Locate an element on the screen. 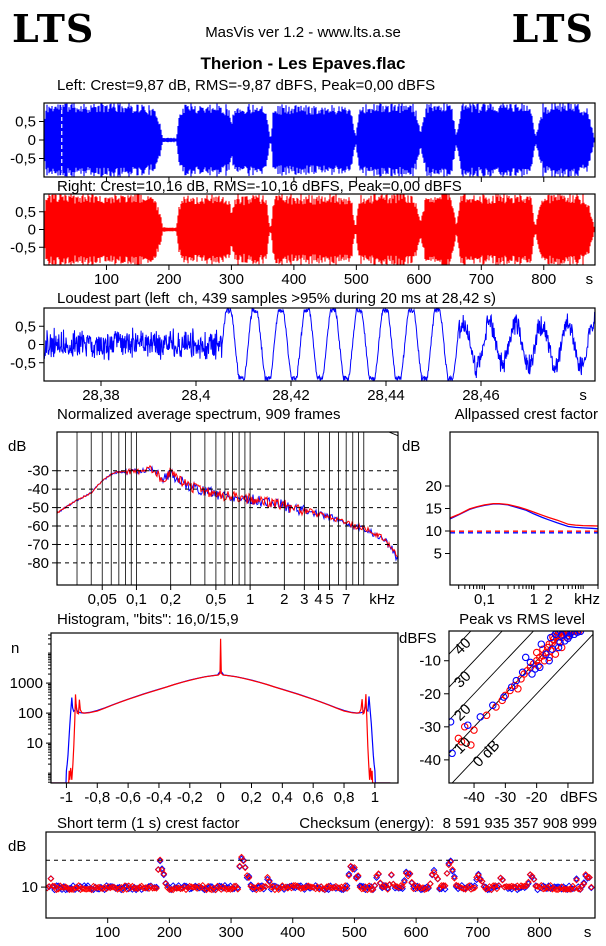 This screenshot has width=606, height=946. track-title: Therion - Les Epaves.flac is located at coordinates (303, 63).